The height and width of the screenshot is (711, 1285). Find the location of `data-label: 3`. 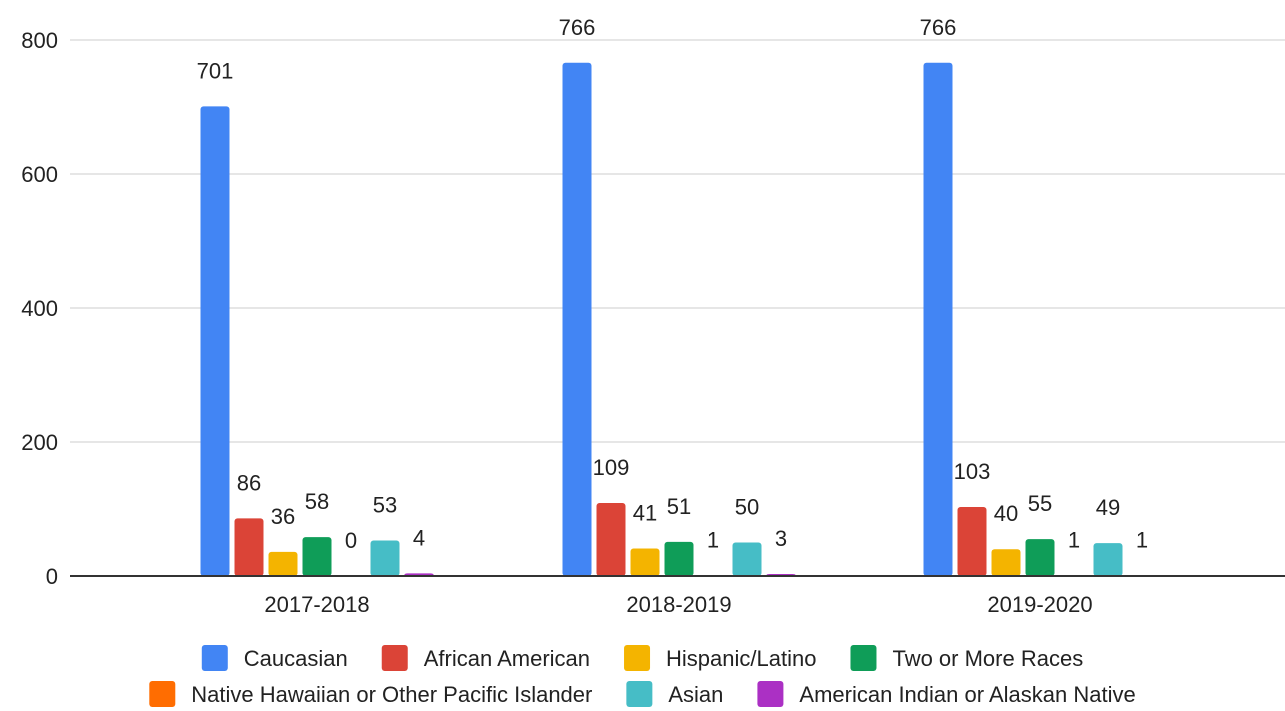

data-label: 3 is located at coordinates (781, 538).